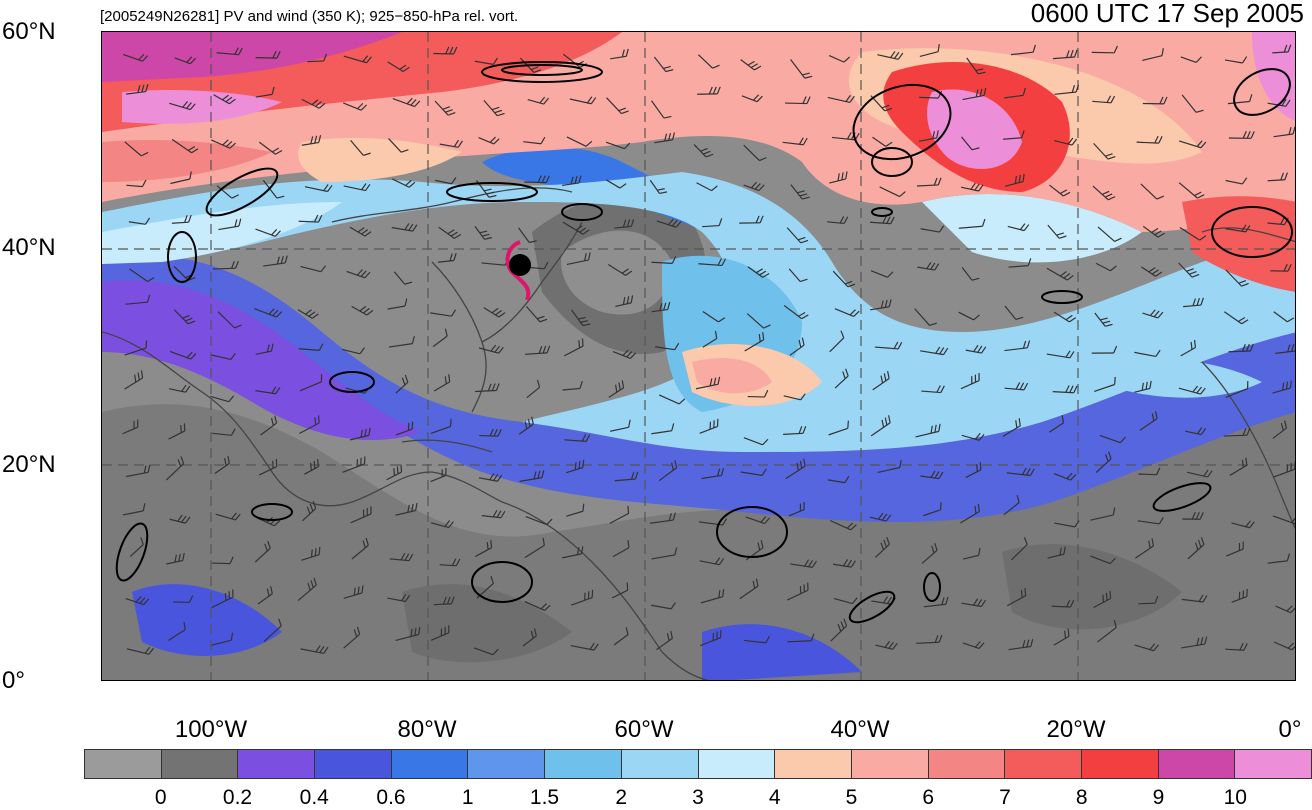 The height and width of the screenshot is (810, 1312). I want to click on colorbar-label: 4, so click(774, 797).